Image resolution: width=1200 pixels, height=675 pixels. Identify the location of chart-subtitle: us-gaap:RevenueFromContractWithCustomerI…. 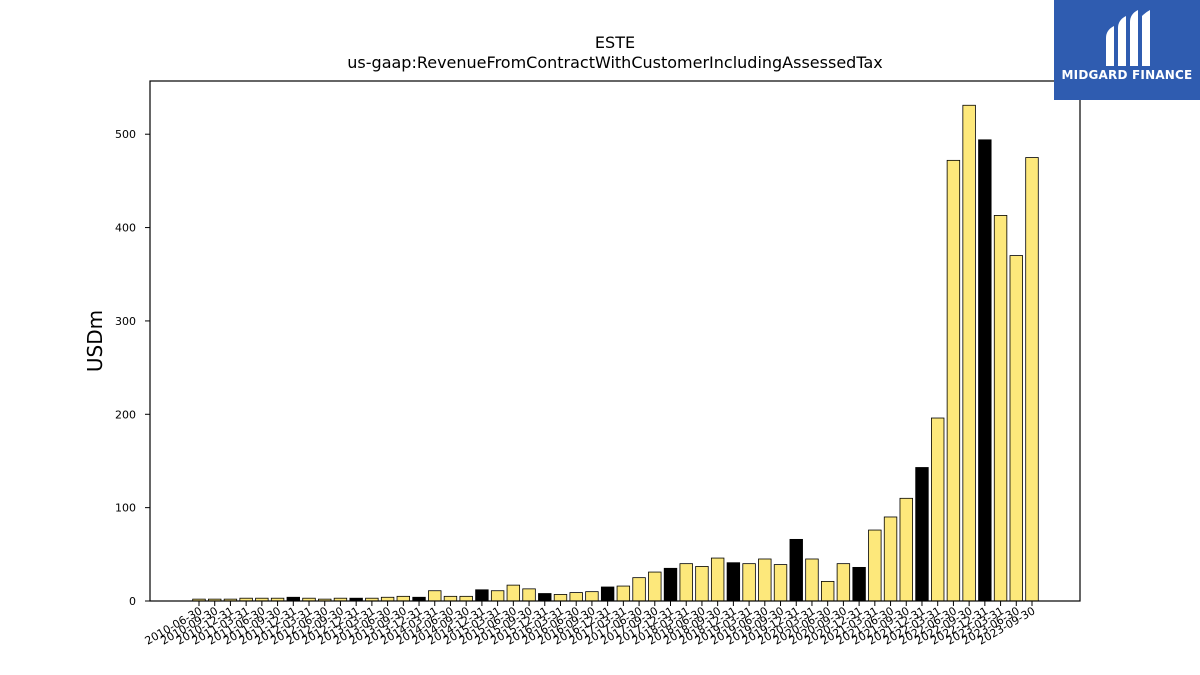
(614, 62).